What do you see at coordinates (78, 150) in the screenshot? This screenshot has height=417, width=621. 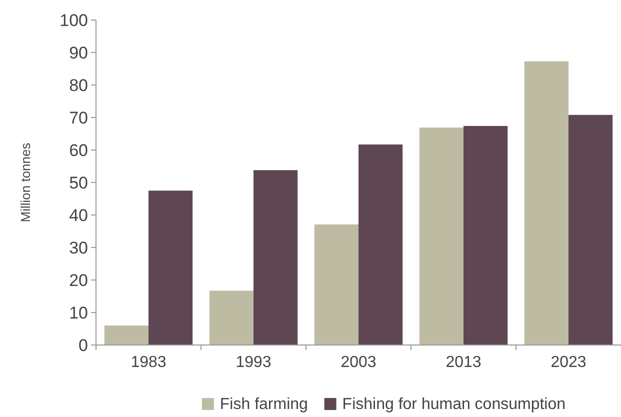 I see `y-tick-label: 60` at bounding box center [78, 150].